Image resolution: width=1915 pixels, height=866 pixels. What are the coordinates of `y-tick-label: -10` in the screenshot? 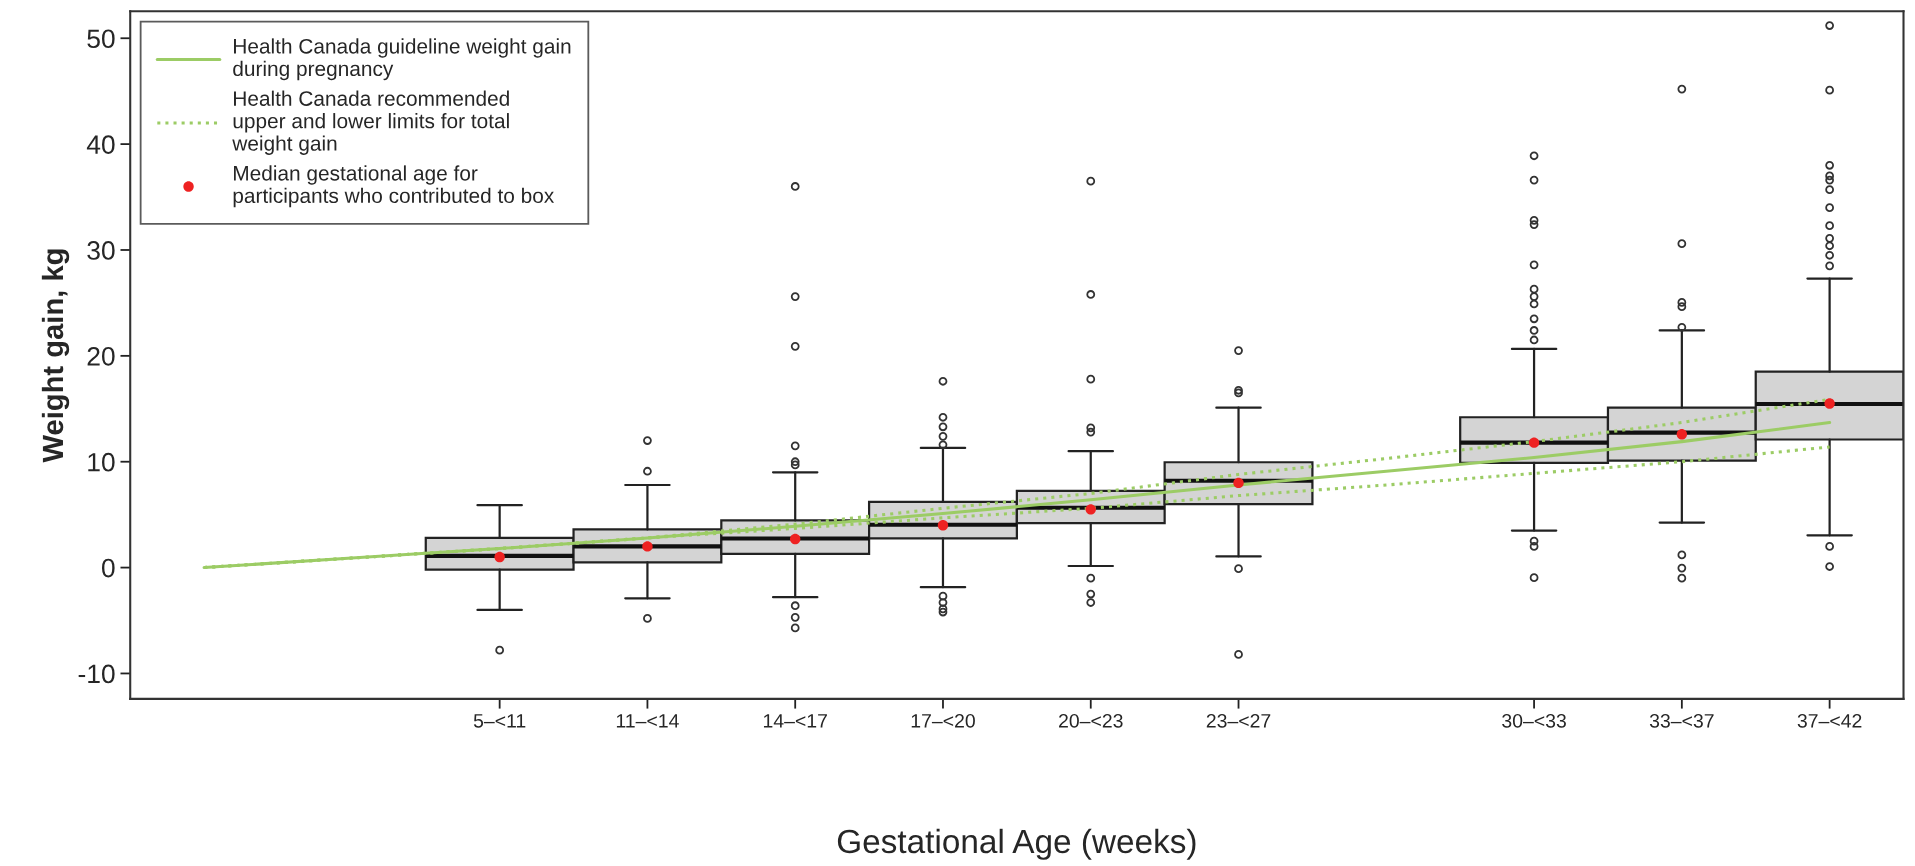 It's located at (96, 674).